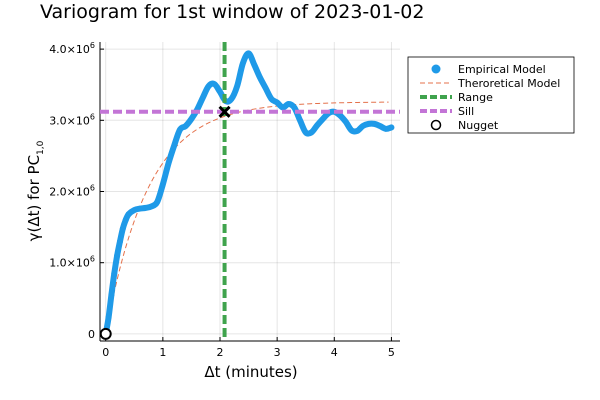  Describe the element at coordinates (232, 12) in the screenshot. I see `chart-title: Variogram for 1st window of 2023-01-02` at that location.